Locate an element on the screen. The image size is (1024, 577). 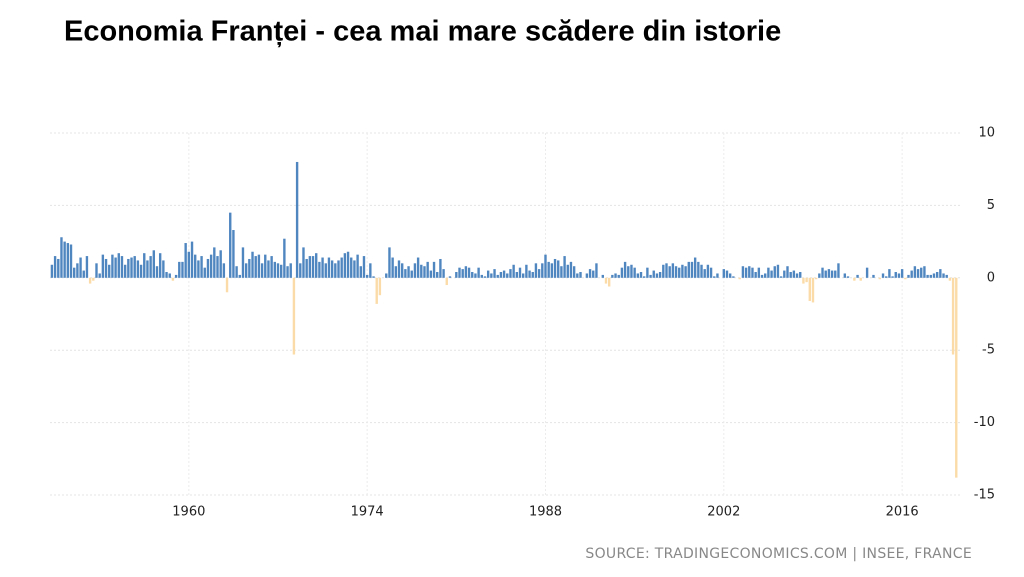
x-tick-label: 1974 is located at coordinates (367, 512).